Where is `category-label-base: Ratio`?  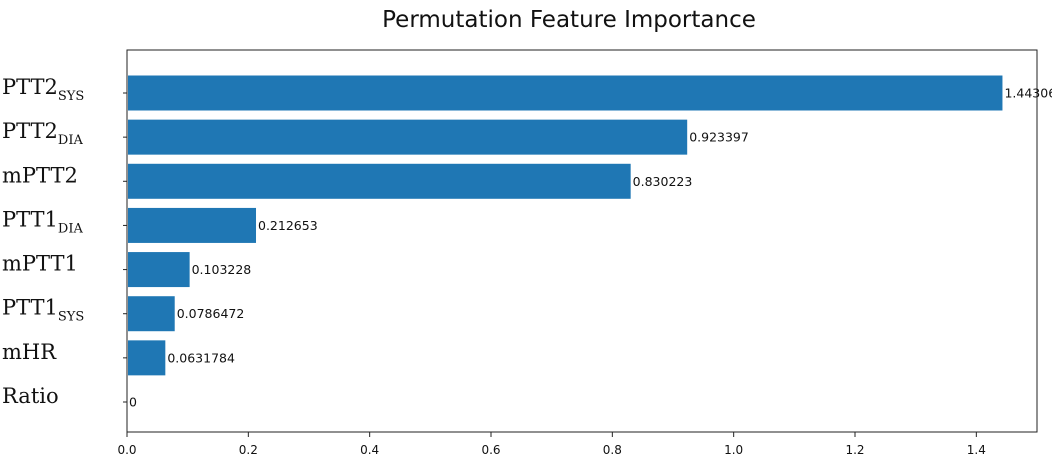
category-label-base: Ratio is located at coordinates (30, 396).